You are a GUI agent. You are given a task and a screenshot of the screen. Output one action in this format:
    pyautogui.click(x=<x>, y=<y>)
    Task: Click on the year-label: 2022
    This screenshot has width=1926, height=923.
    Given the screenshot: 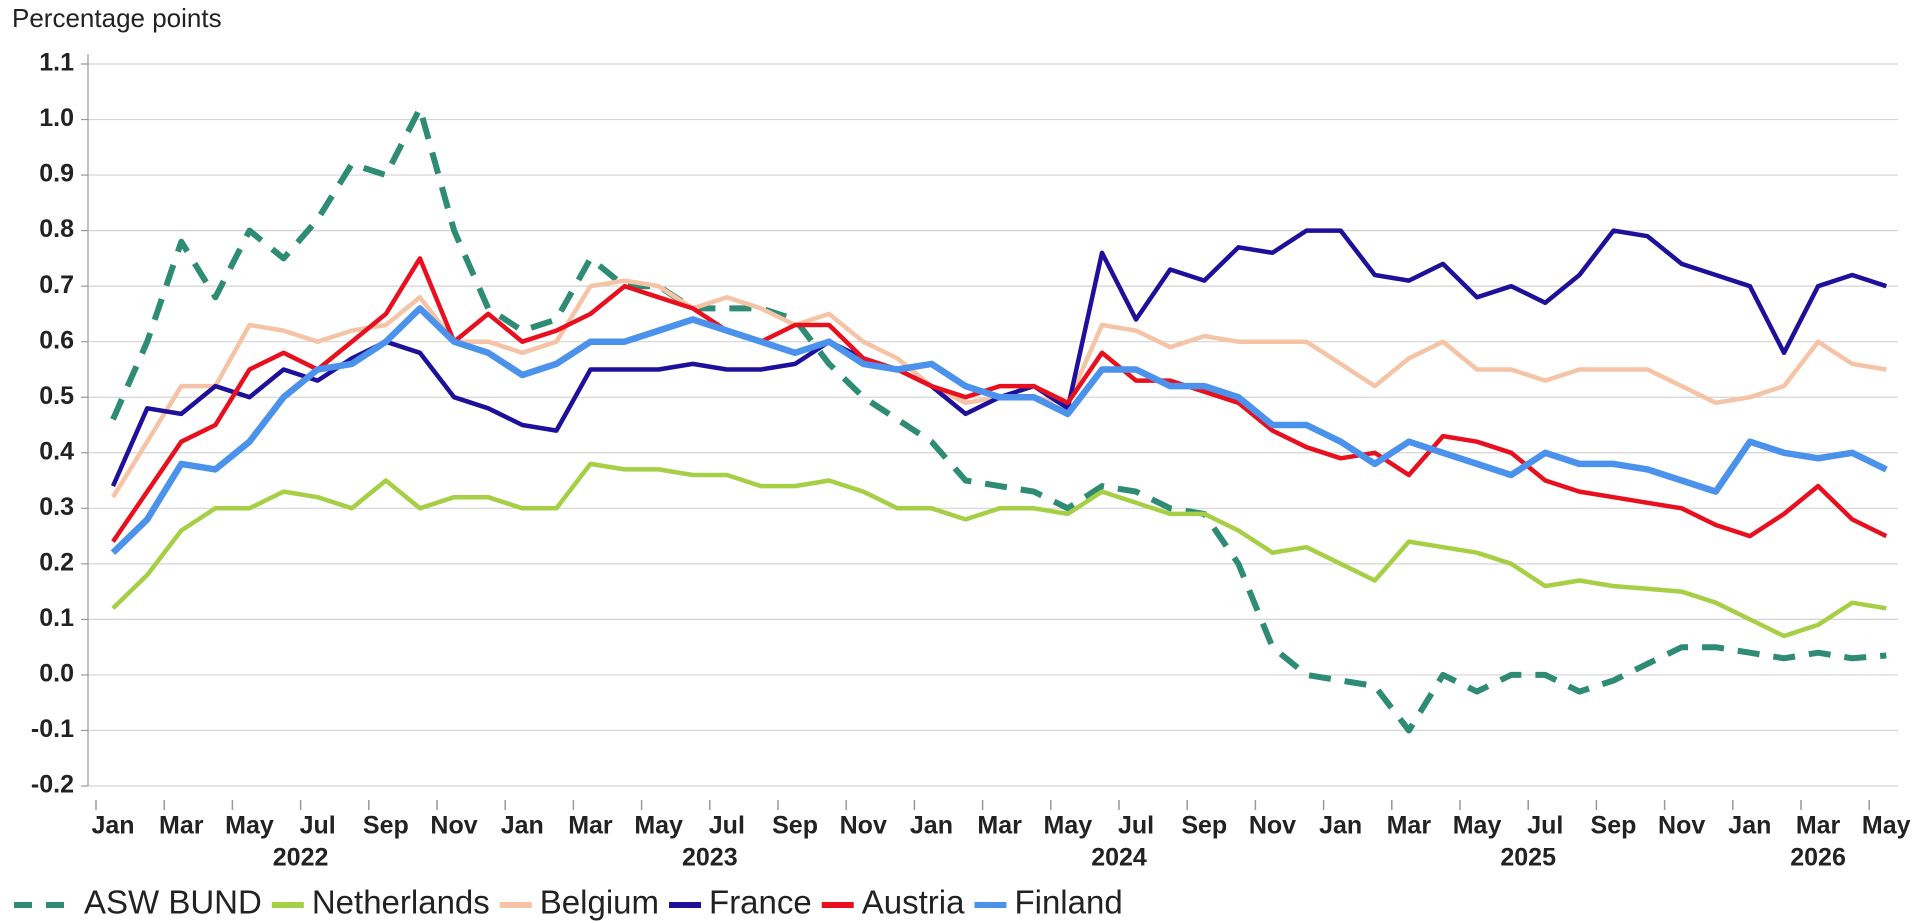 What is the action you would take?
    pyautogui.click(x=301, y=858)
    